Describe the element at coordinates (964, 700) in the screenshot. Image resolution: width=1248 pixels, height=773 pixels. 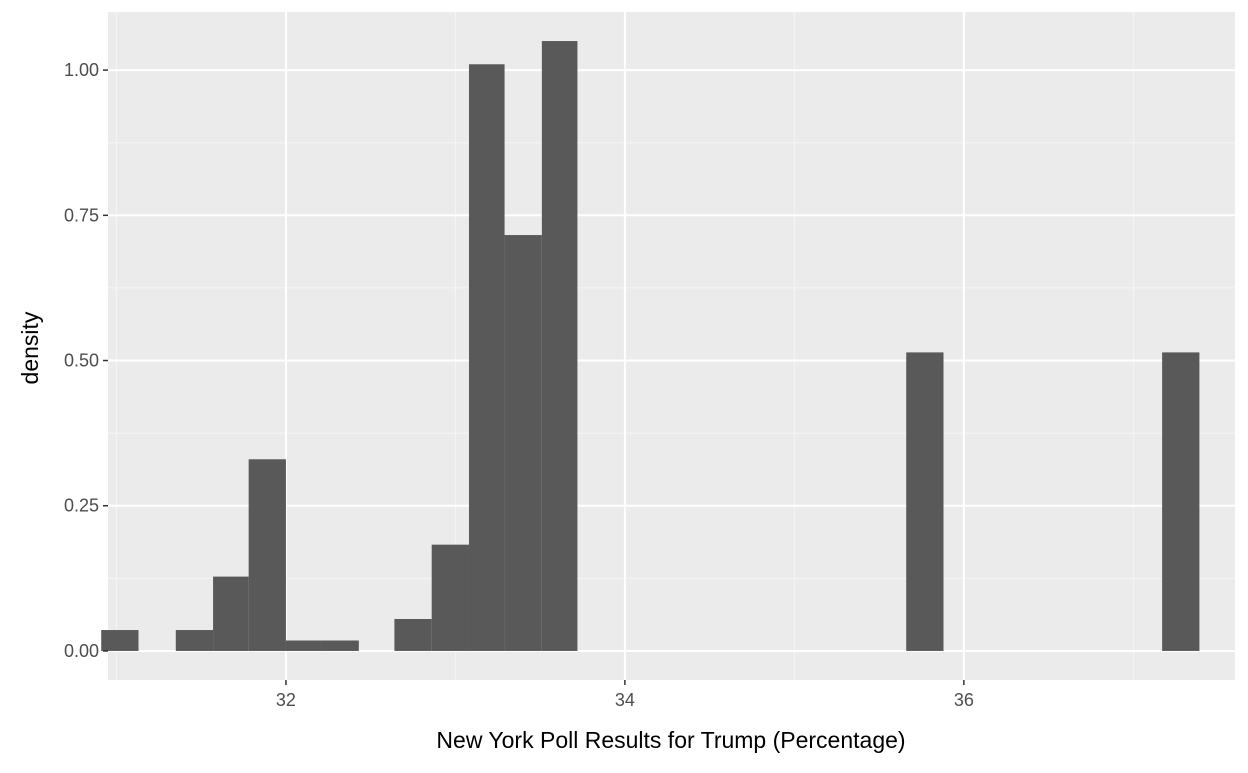
I see `x-tick-label: 36` at that location.